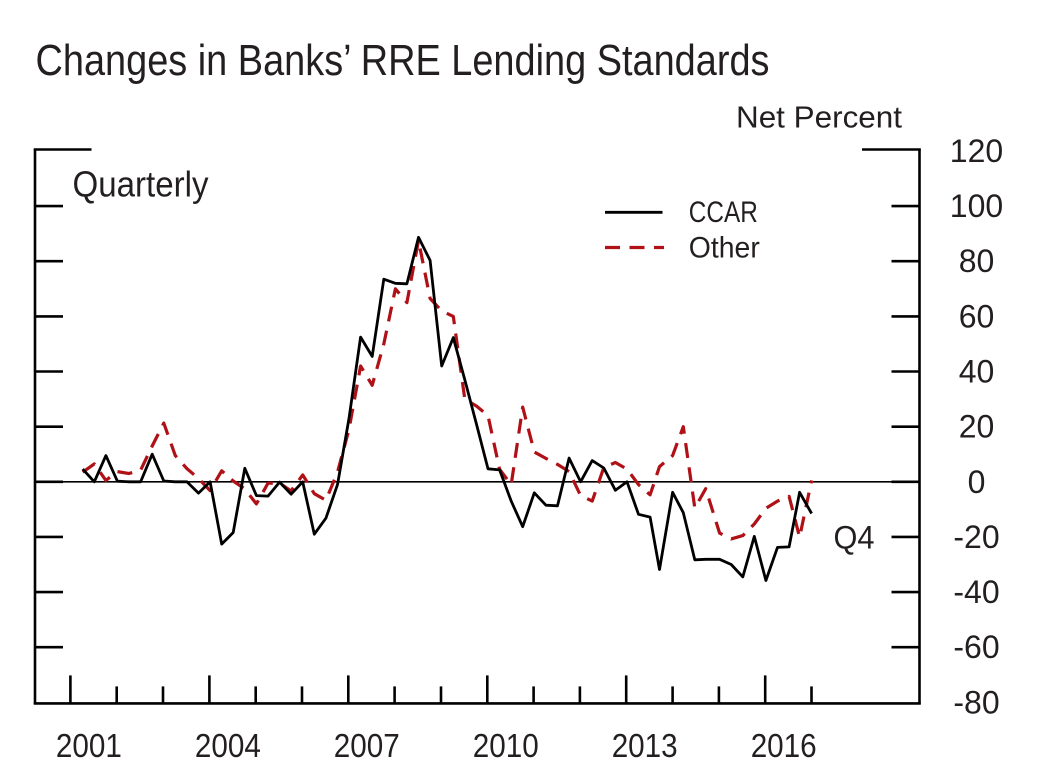  What do you see at coordinates (976, 206) in the screenshot?
I see `svg-text: 100` at bounding box center [976, 206].